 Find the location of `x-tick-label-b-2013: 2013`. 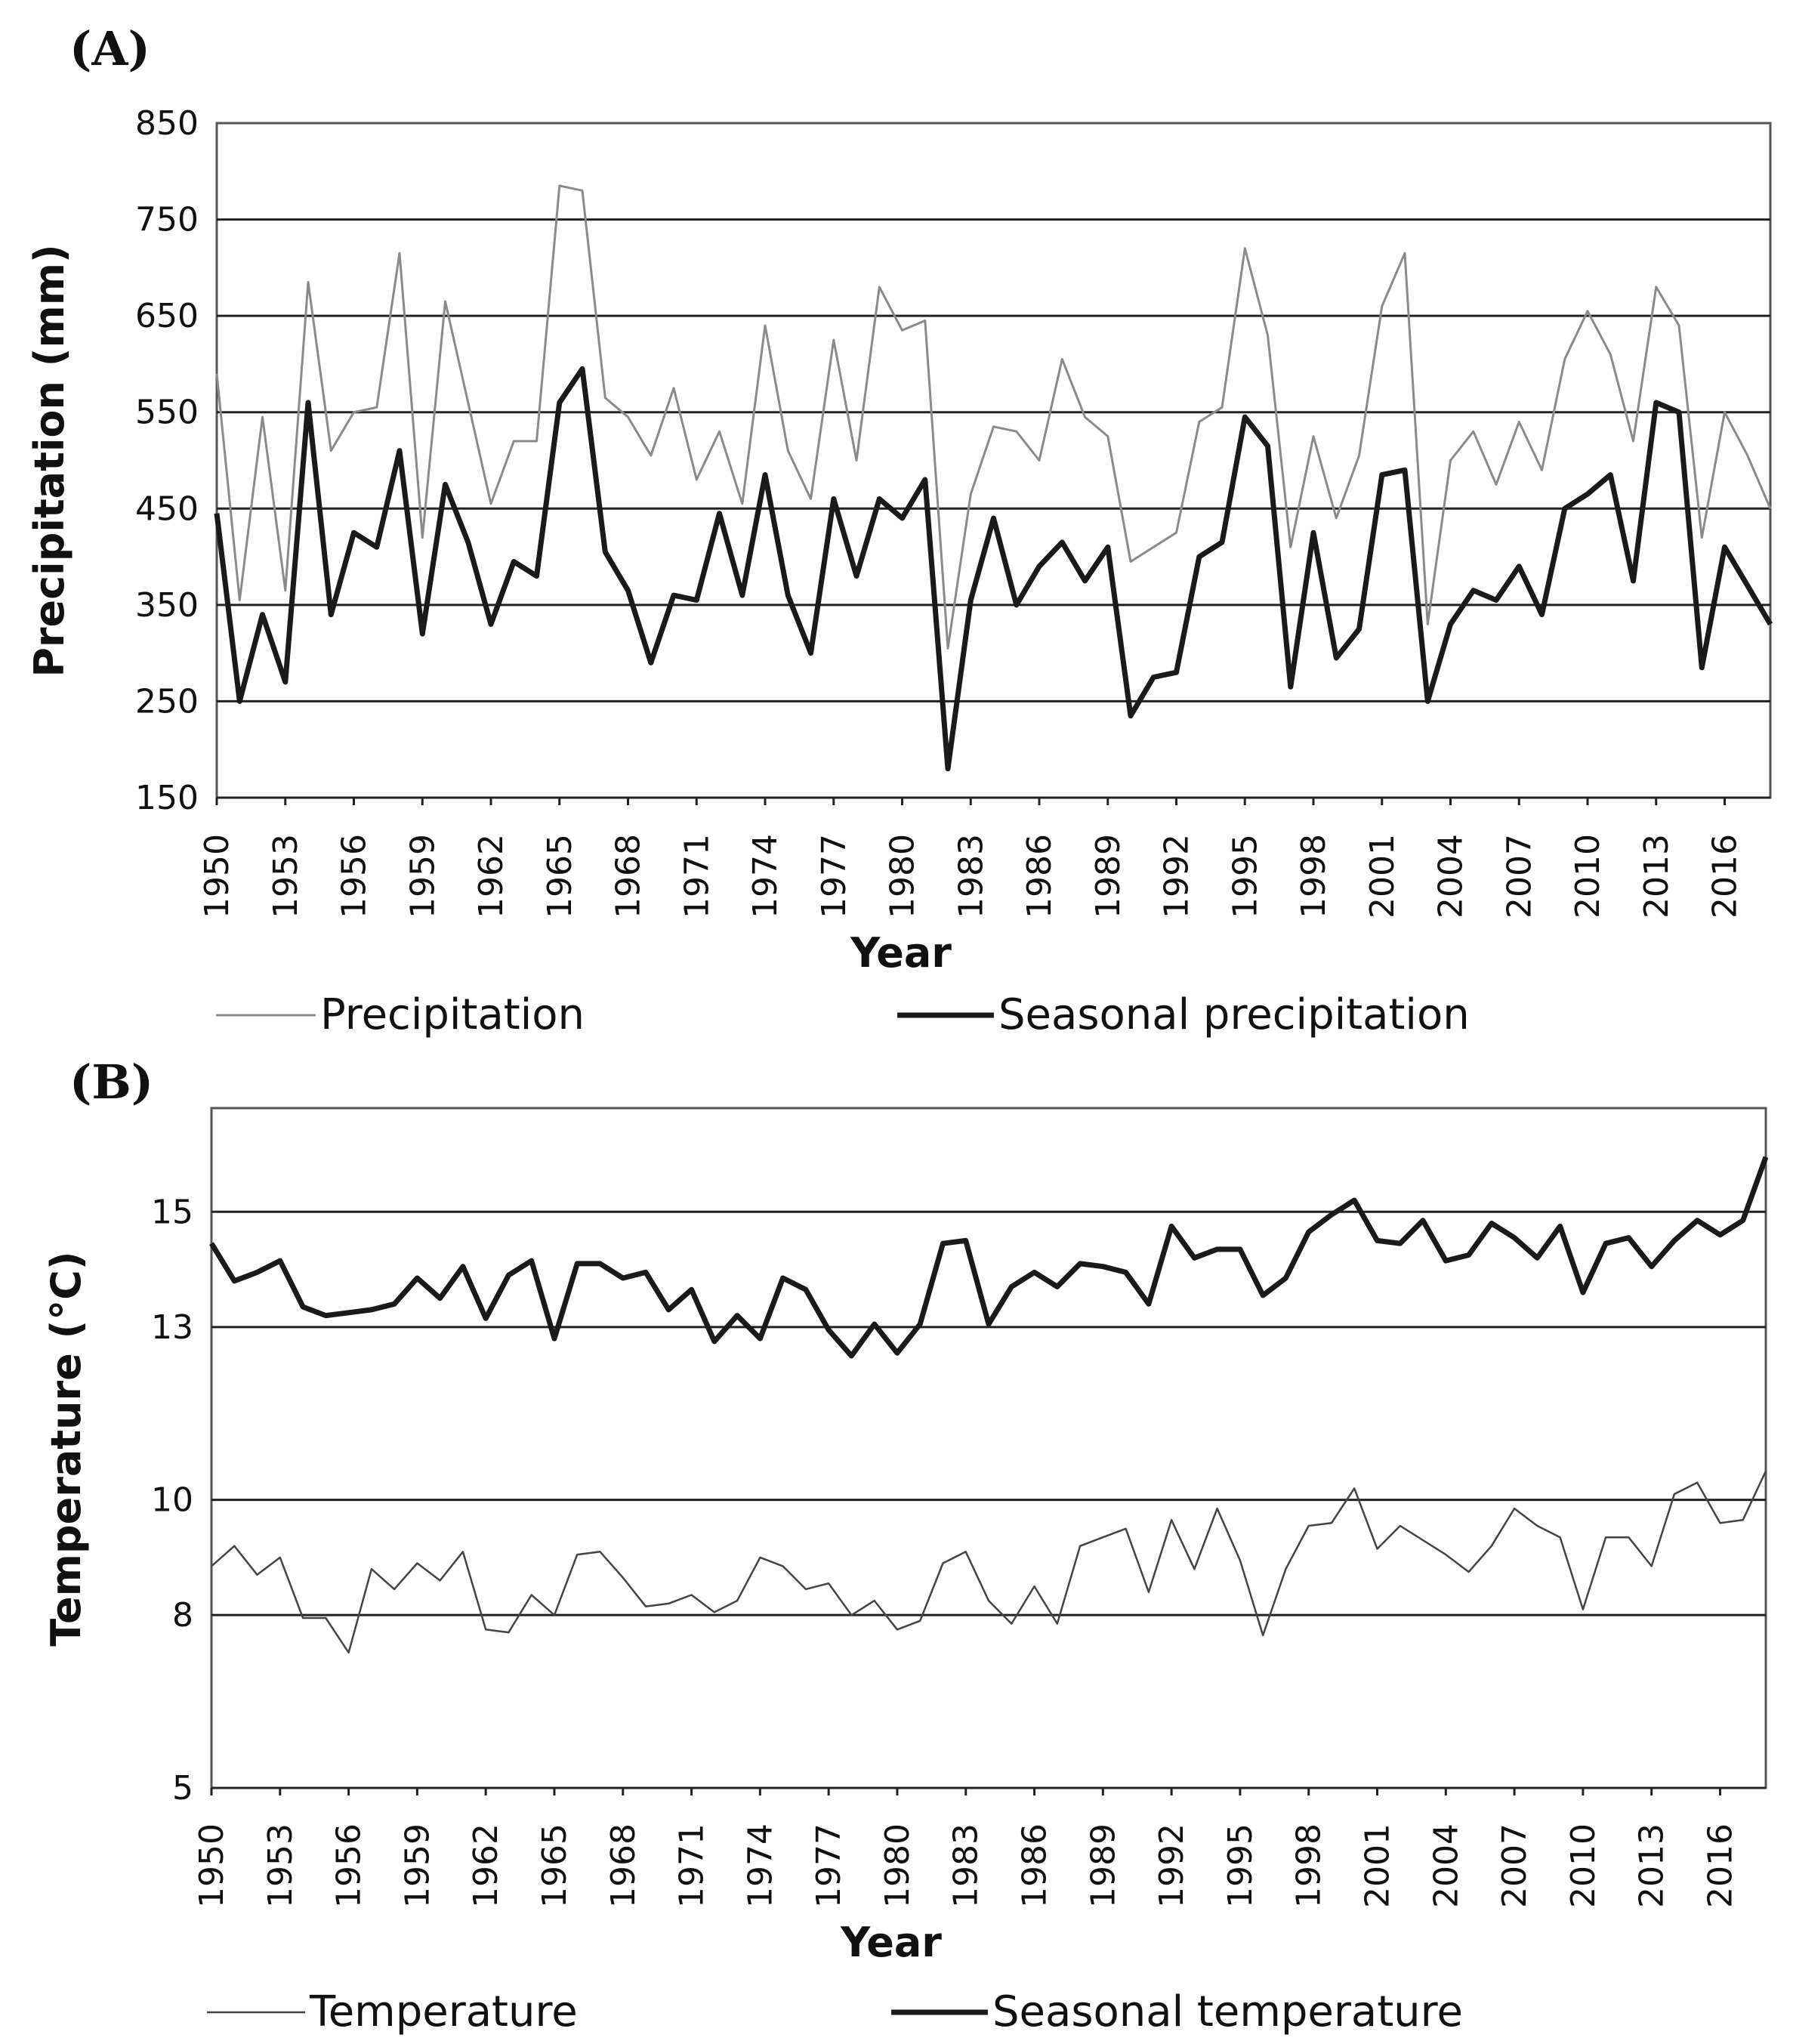

x-tick-label-b-2013: 2013 is located at coordinates (1652, 1865).